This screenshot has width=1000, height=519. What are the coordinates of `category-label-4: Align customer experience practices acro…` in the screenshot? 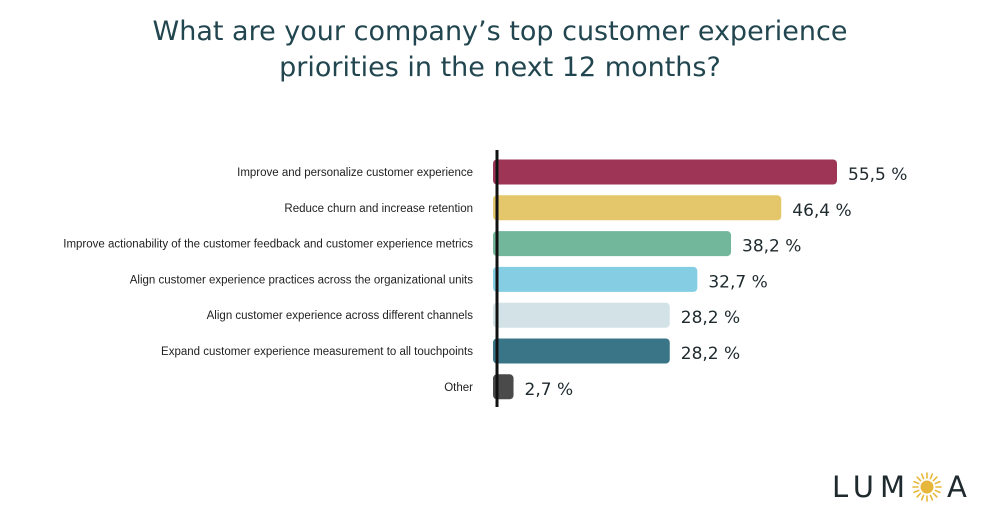 It's located at (302, 280).